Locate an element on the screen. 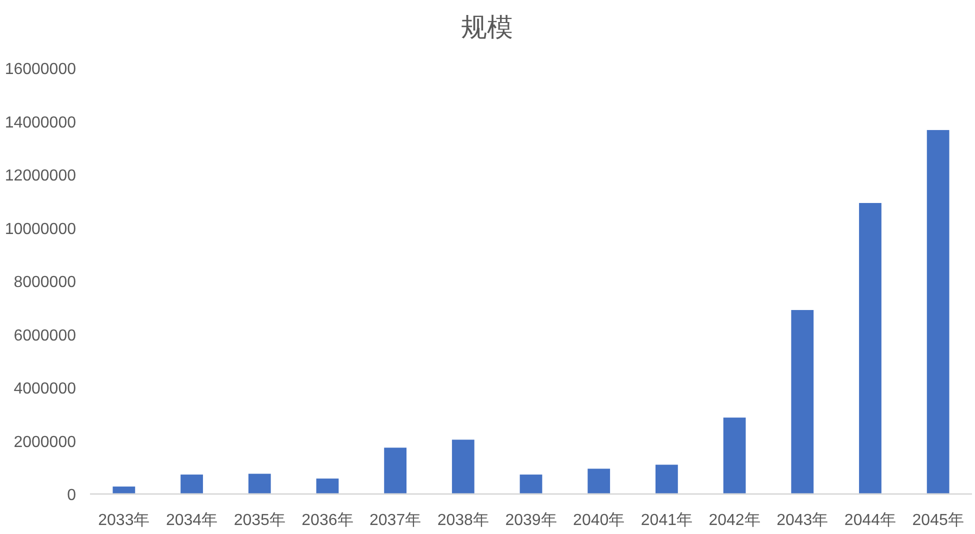  x-tick-label: 2037年 is located at coordinates (396, 520).